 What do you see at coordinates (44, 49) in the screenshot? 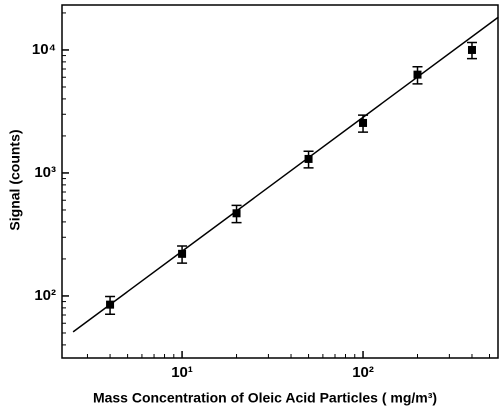
I see `y-tick-label: 10⁴` at bounding box center [44, 49].